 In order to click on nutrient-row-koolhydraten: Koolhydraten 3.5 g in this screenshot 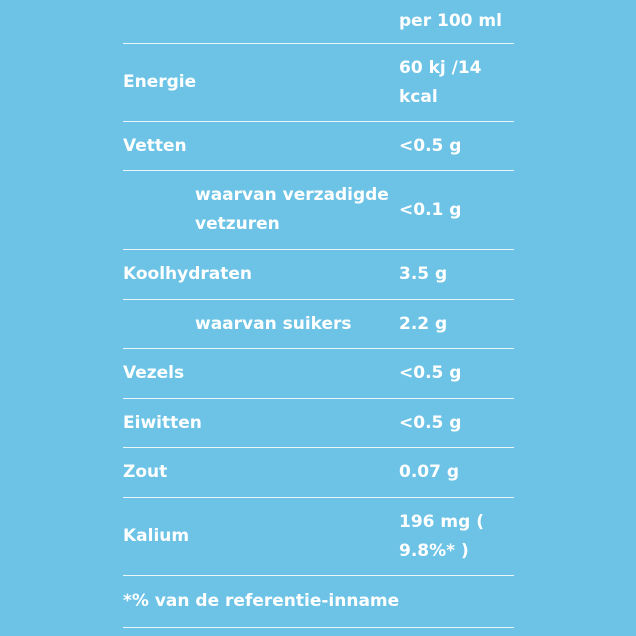, I will do `click(318, 275)`.